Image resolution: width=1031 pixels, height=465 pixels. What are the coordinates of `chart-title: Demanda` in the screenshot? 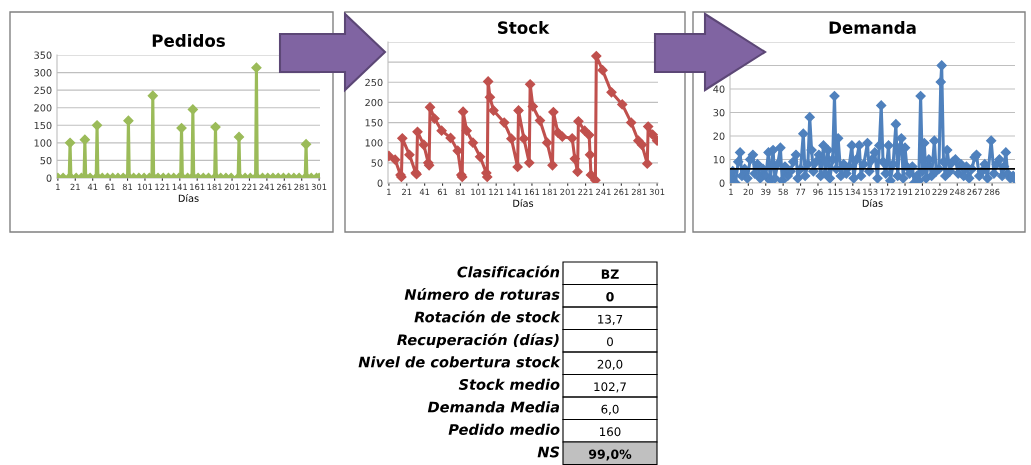 It's located at (872, 27).